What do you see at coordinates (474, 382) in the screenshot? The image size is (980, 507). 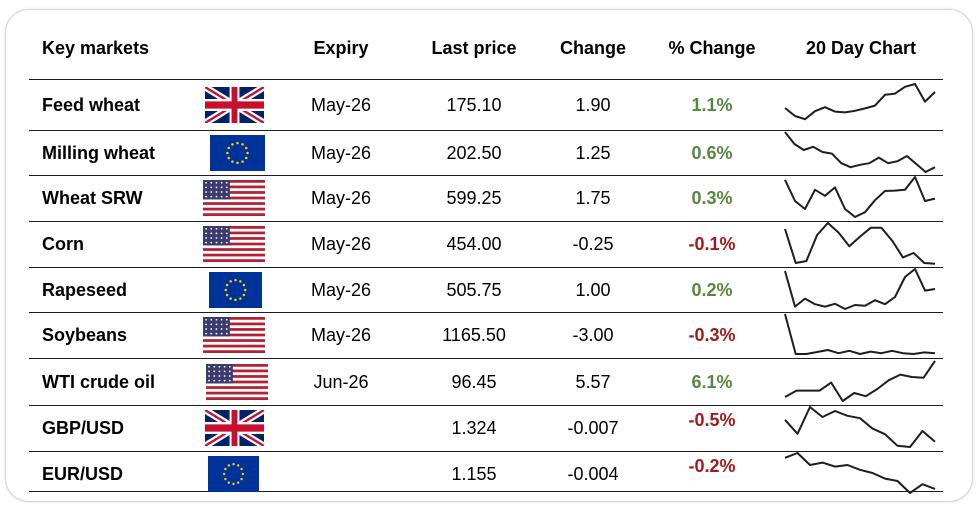 I see `last-price-value: 96.45` at bounding box center [474, 382].